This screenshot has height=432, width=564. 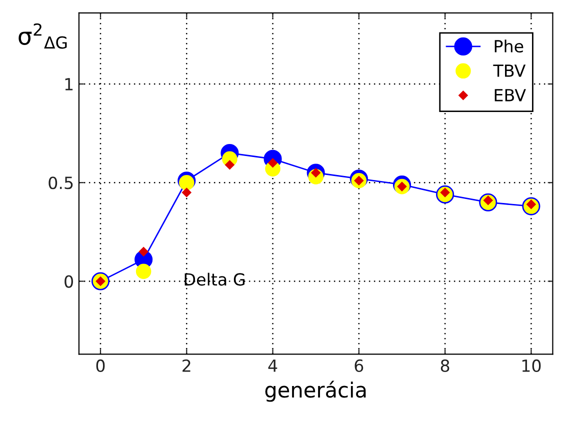 What do you see at coordinates (68, 281) in the screenshot?
I see `y-tick-label: 0` at bounding box center [68, 281].